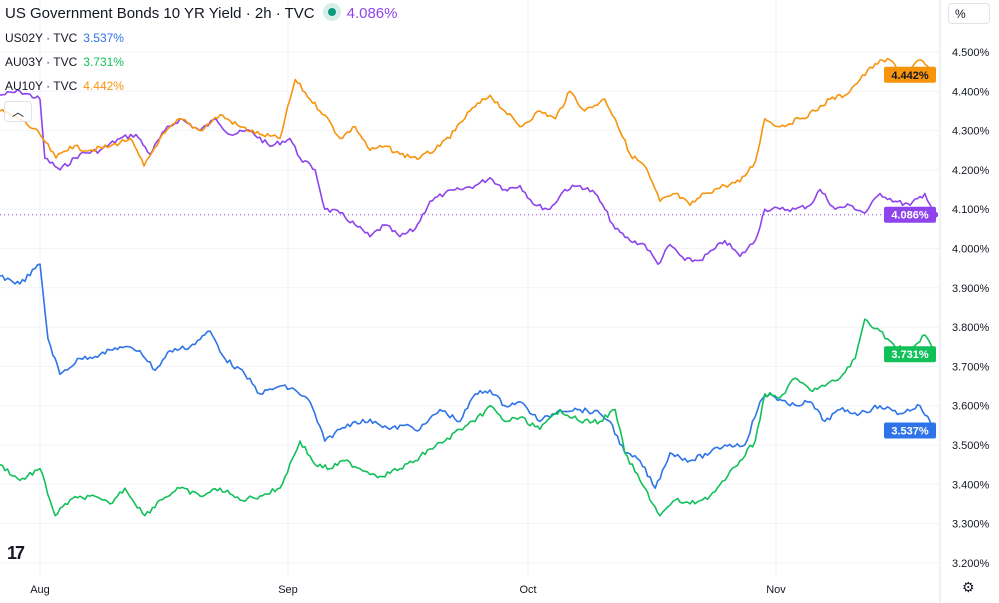 Image resolution: width=999 pixels, height=603 pixels. I want to click on price-badge-us10y, so click(910, 214).